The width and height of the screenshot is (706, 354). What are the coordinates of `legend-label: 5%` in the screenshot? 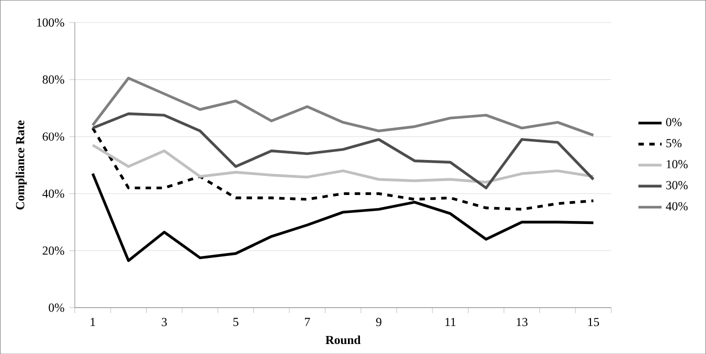 It's located at (674, 143).